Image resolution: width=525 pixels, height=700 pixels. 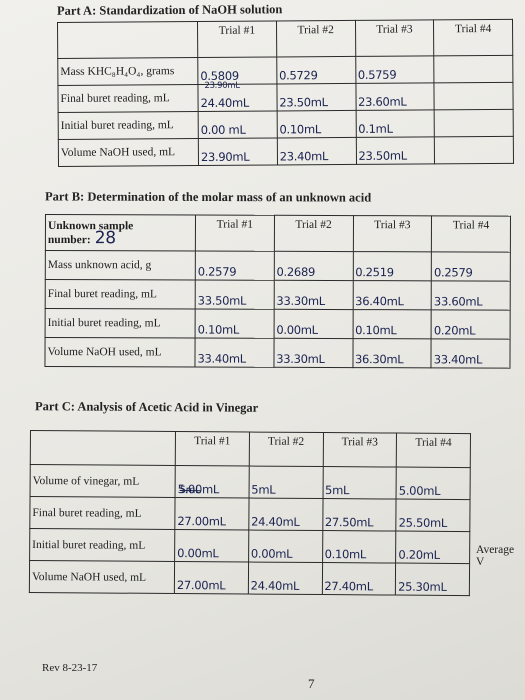 I want to click on handwritten-value: 23.40mL, so click(x=317, y=151).